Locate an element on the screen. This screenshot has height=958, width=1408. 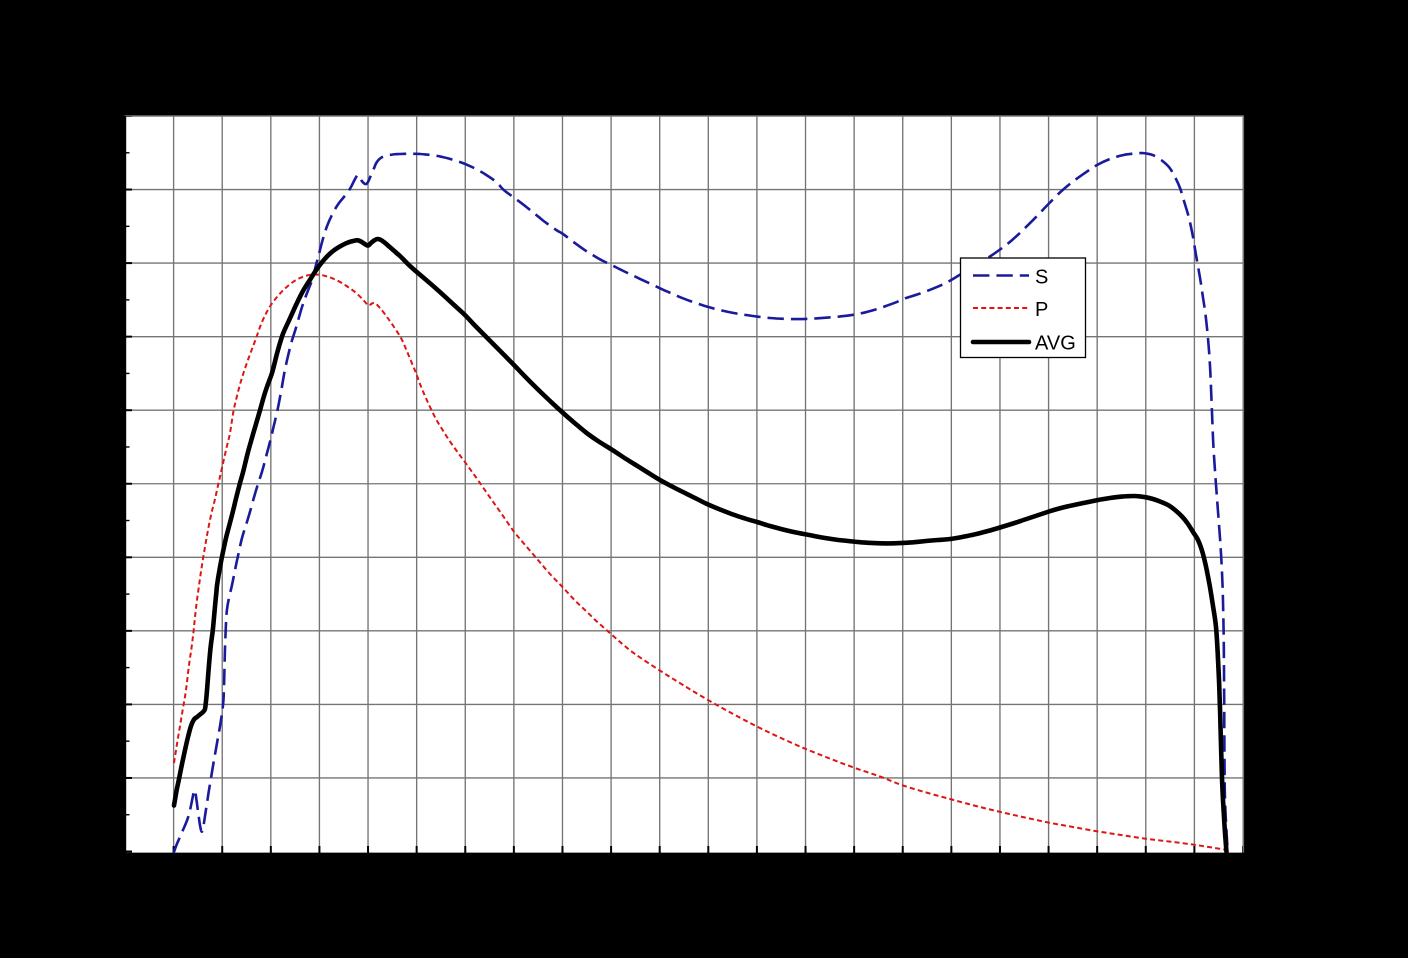
svg-text: S is located at coordinates (1041, 277).